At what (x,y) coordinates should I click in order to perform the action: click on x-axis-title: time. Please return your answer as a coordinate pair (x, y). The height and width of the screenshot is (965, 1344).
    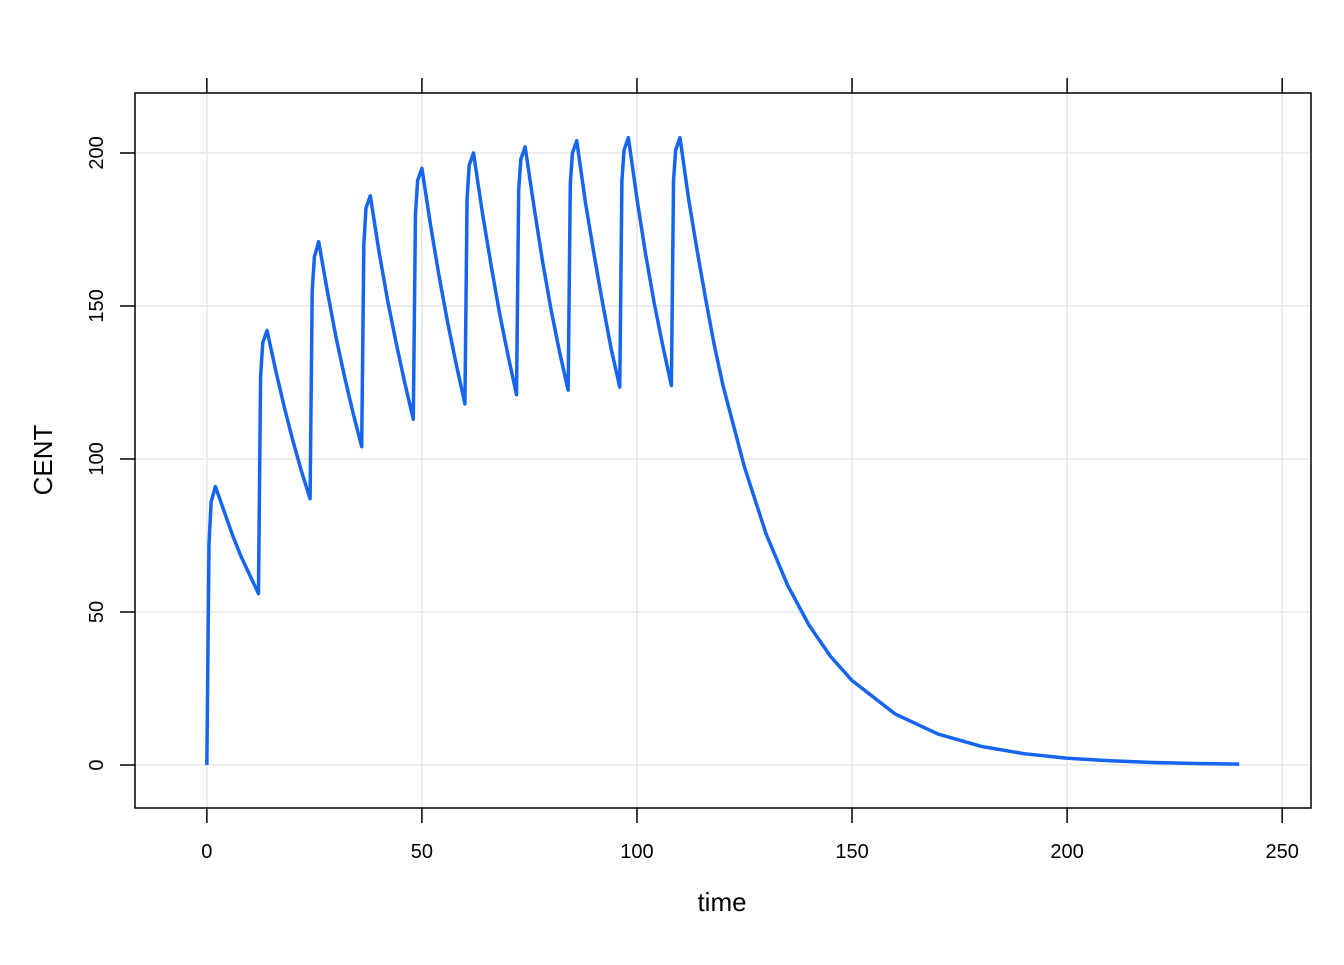
    Looking at the image, I should click on (721, 902).